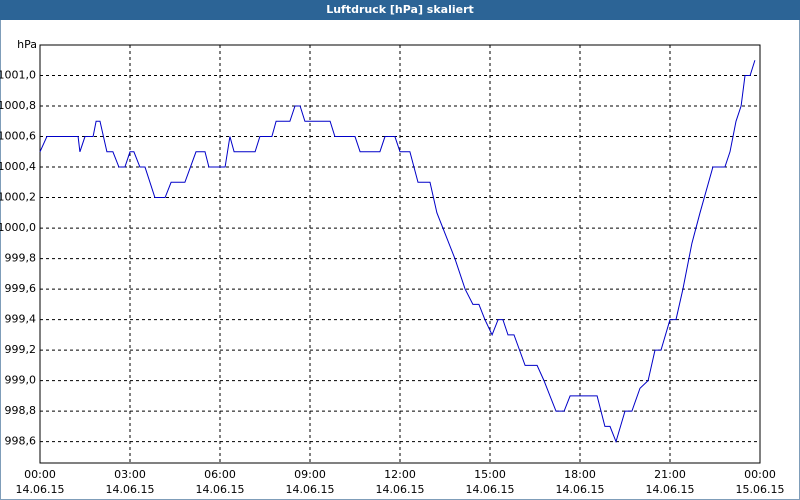 The width and height of the screenshot is (800, 500). What do you see at coordinates (18, 75) in the screenshot?
I see `y-tick-label: 1001,0` at bounding box center [18, 75].